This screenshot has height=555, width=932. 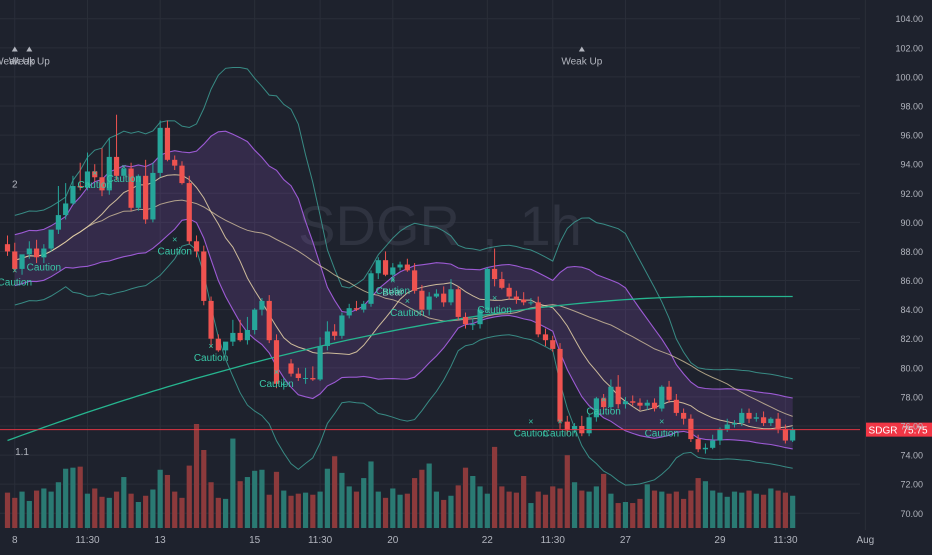 What do you see at coordinates (911, 223) in the screenshot?
I see `price-tick-label: 90.00` at bounding box center [911, 223].